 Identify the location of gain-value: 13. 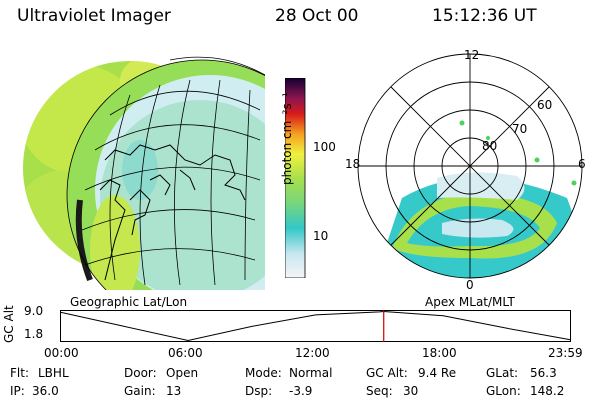
(174, 391).